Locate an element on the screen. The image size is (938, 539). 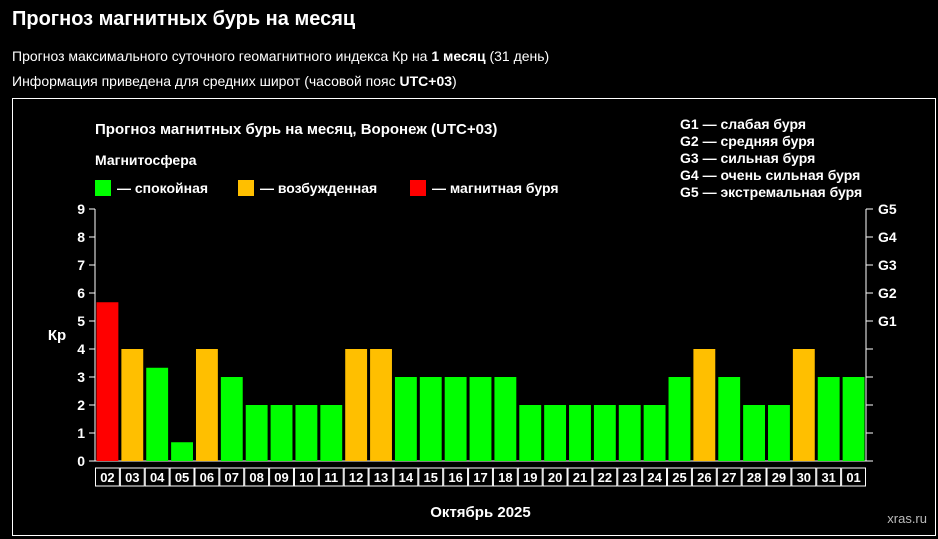
x-tick-label-19: 19 is located at coordinates (530, 477).